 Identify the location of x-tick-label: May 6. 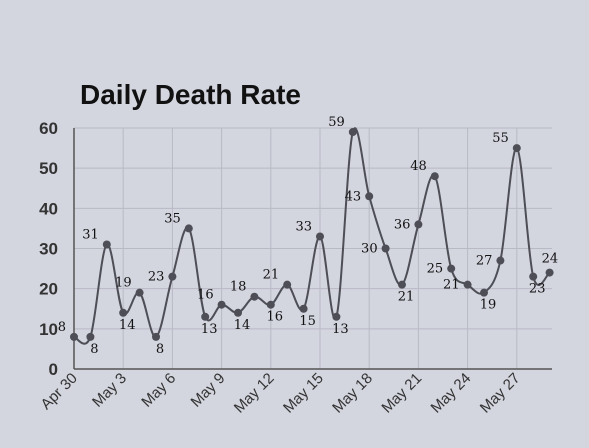
(158, 390).